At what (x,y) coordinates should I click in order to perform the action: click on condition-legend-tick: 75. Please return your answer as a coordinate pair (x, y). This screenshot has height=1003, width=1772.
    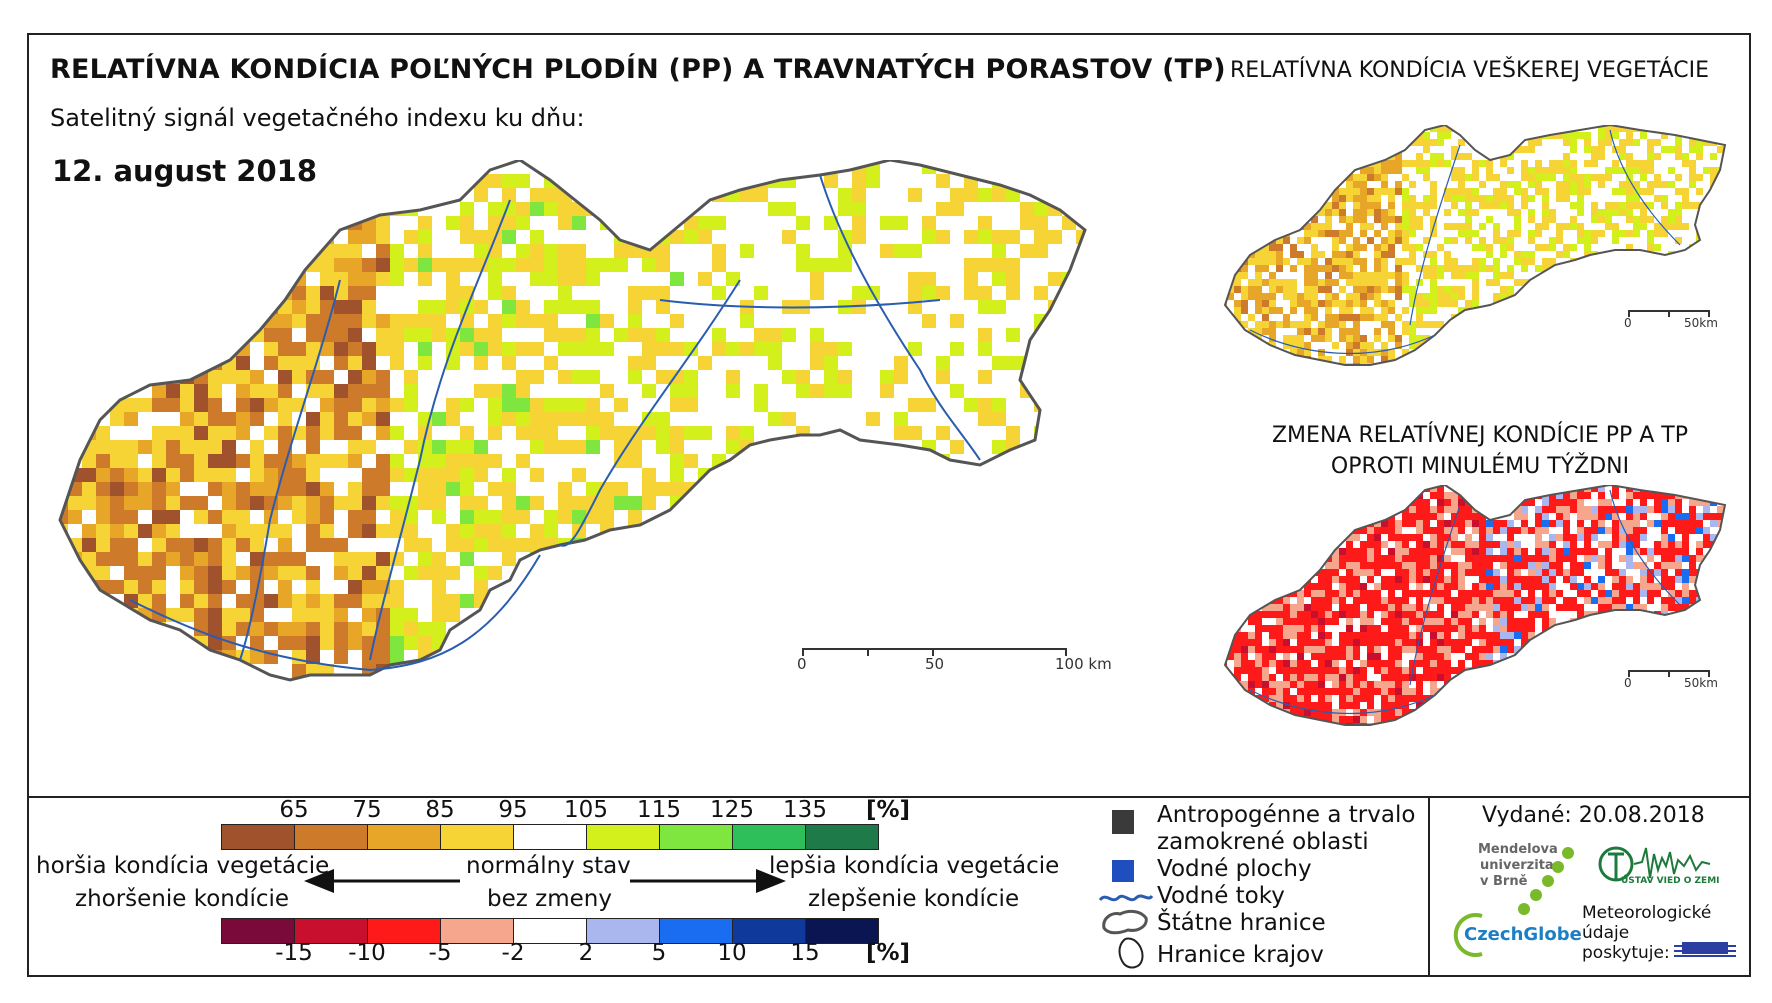
    Looking at the image, I should click on (367, 810).